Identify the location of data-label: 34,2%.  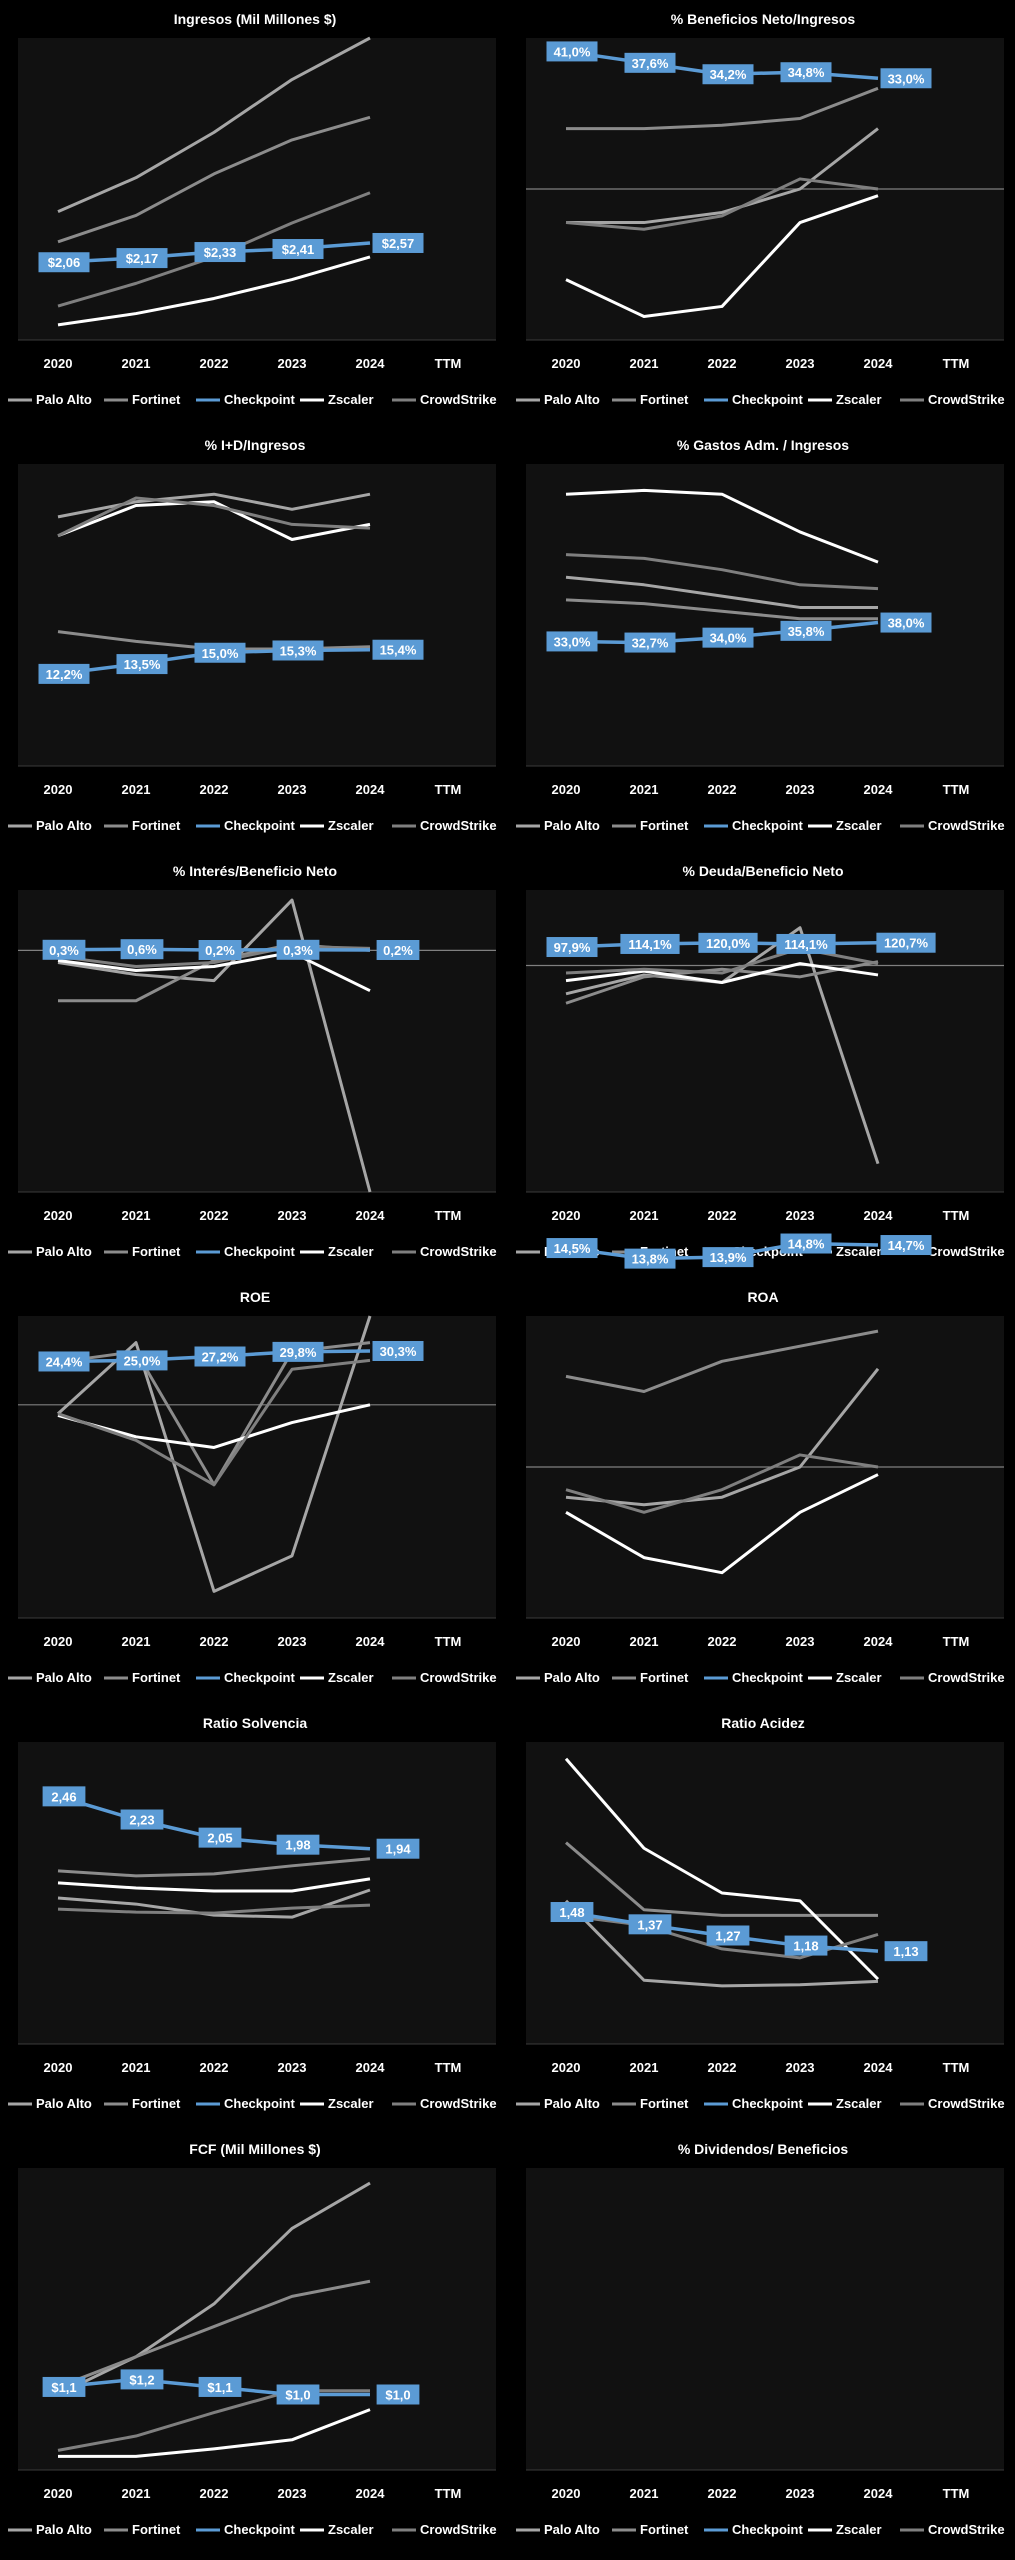
(728, 74).